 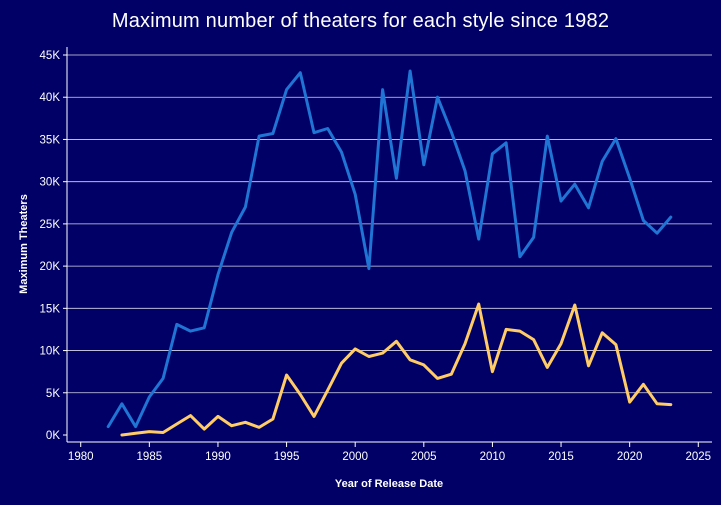 What do you see at coordinates (389, 484) in the screenshot?
I see `x-axis-title: Year of Release Date` at bounding box center [389, 484].